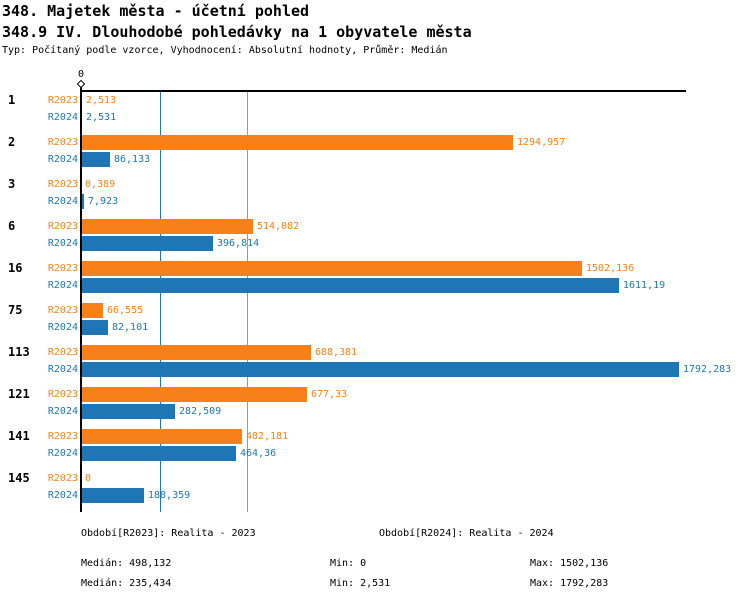  Describe the element at coordinates (126, 563) in the screenshot. I see `stat-median-r2023: Medián: 498,132` at that location.